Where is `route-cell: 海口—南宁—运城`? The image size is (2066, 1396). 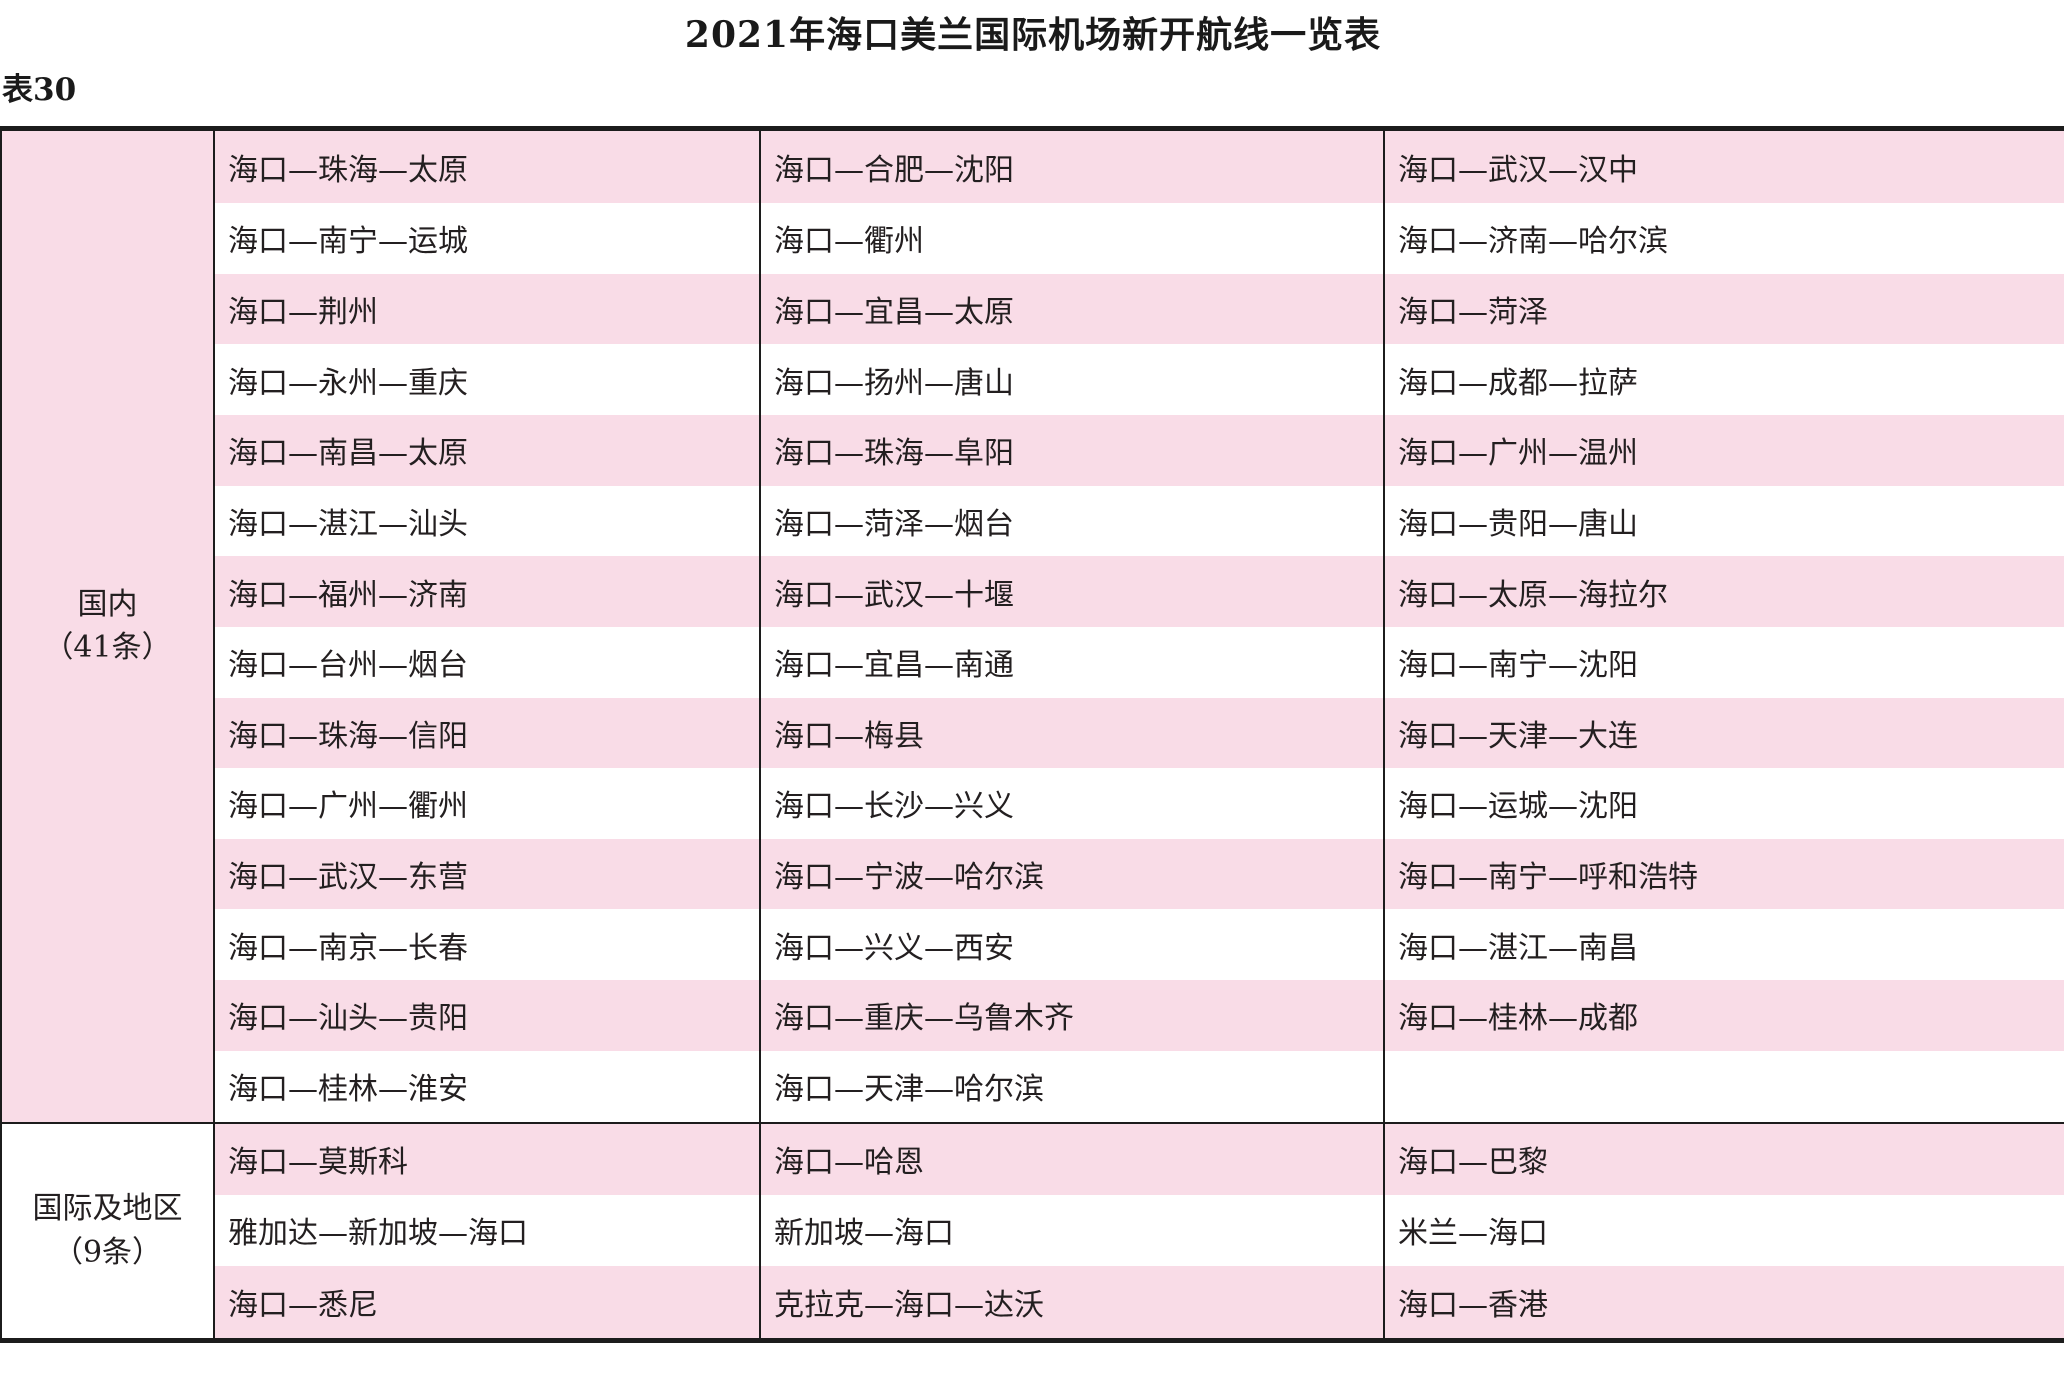 route-cell: 海口—南宁—运城 is located at coordinates (487, 238).